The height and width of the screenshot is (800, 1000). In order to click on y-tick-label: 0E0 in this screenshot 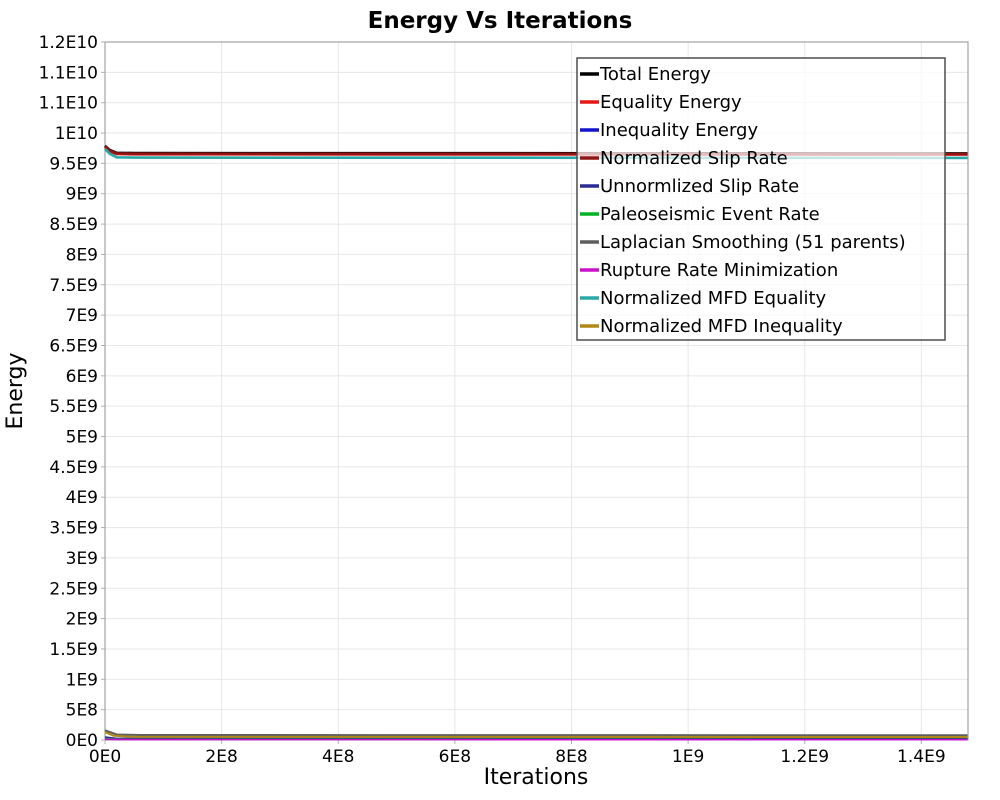, I will do `click(82, 741)`.